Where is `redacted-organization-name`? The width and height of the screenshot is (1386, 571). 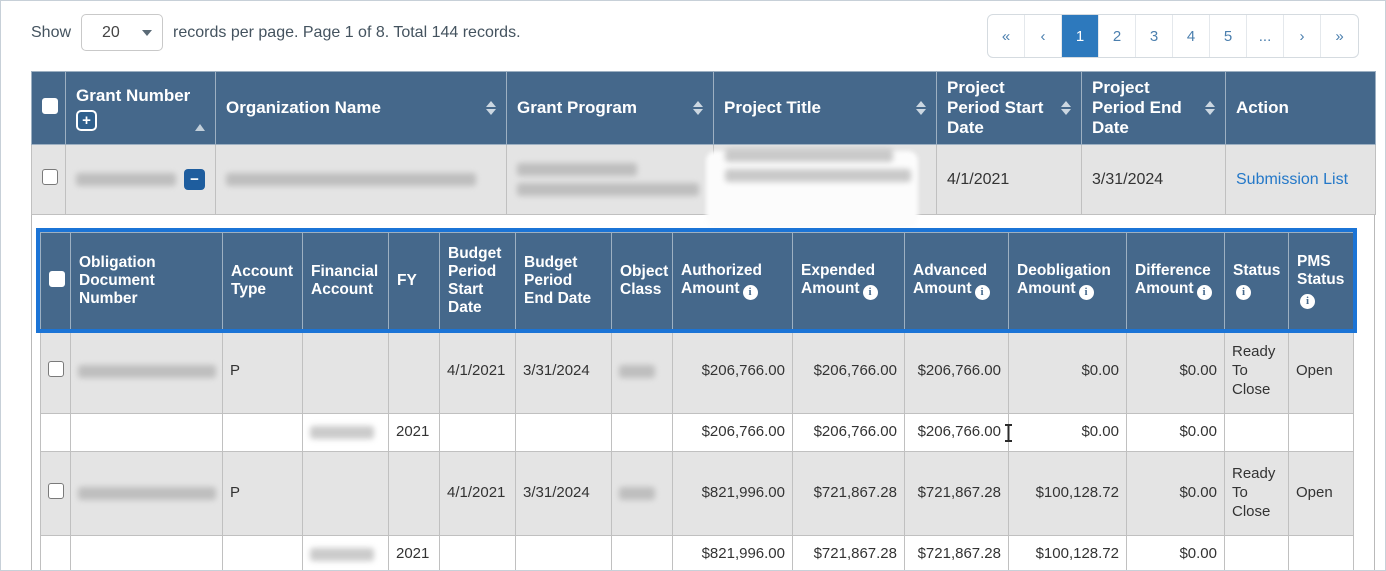
redacted-organization-name is located at coordinates (351, 179).